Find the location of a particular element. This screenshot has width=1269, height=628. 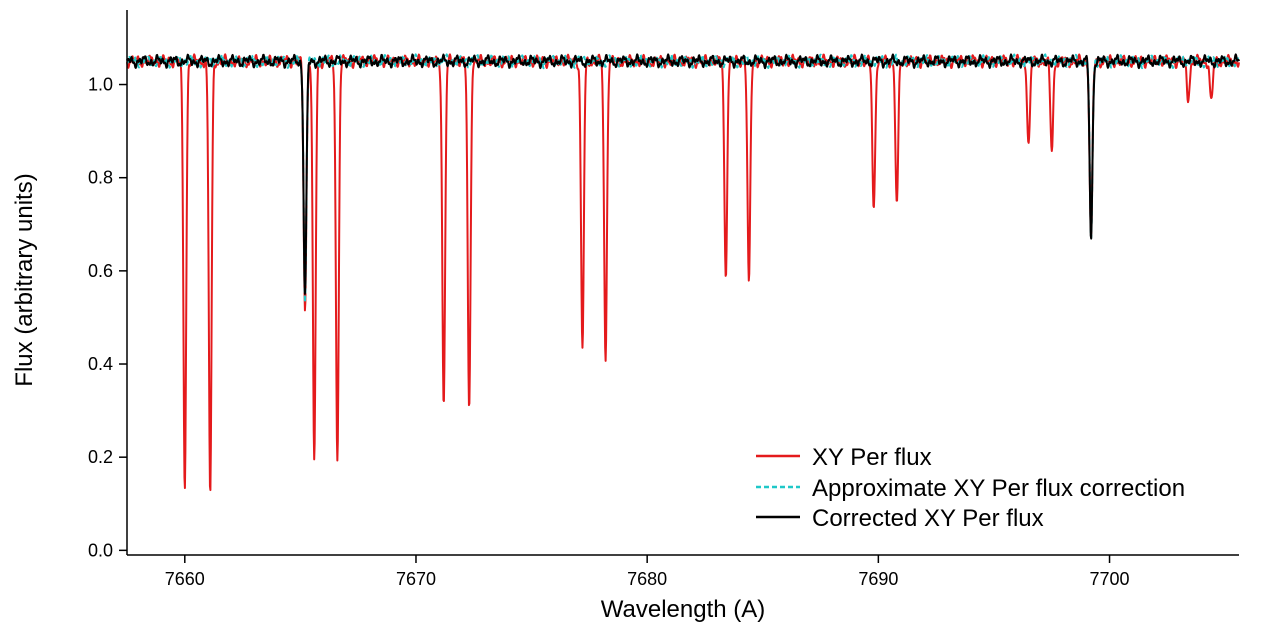

legend-label-corrected-flux: Corrected XY Per flux is located at coordinates (928, 518).